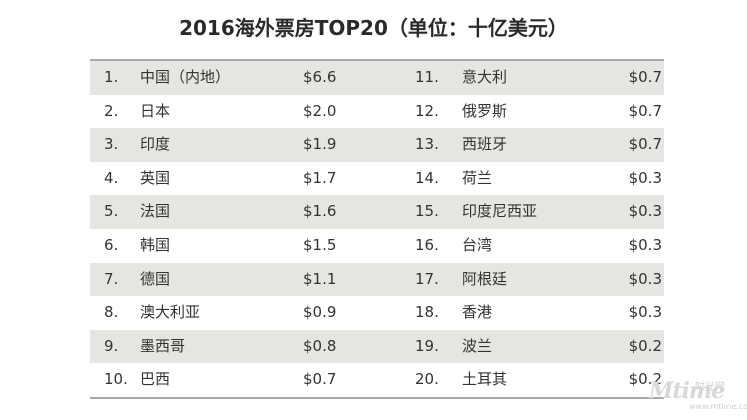 The width and height of the screenshot is (747, 420). Describe the element at coordinates (477, 345) in the screenshot. I see `market-right: 波兰` at that location.